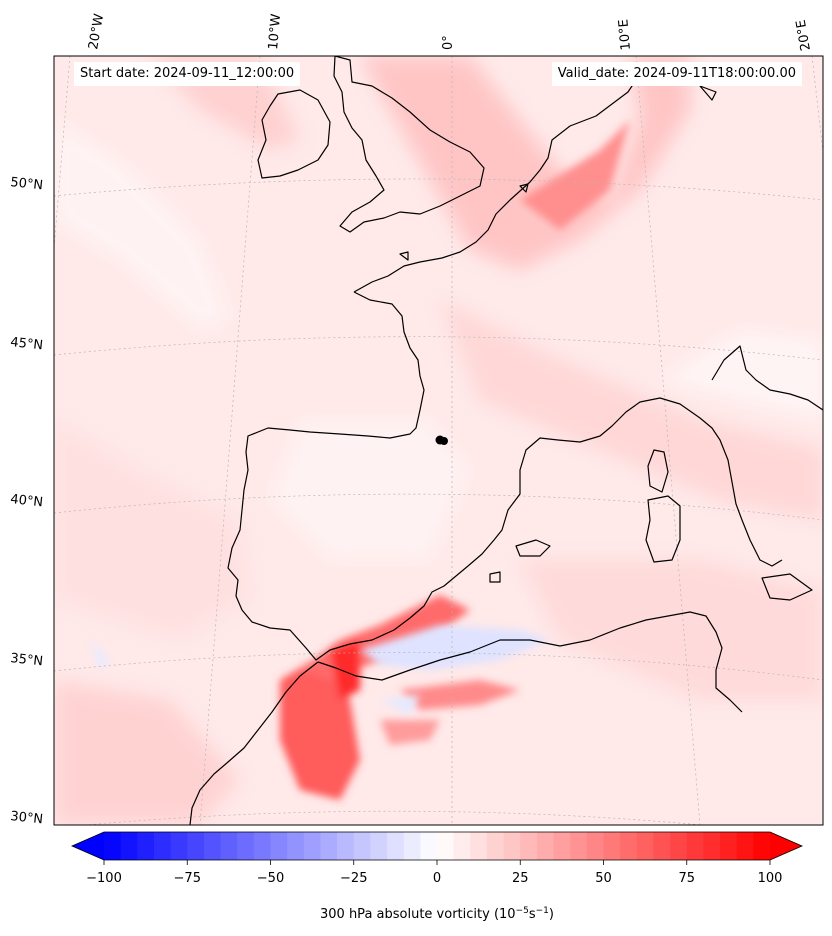 The image size is (832, 936). Describe the element at coordinates (27, 184) in the screenshot. I see `lat-label-50n: 50°N` at that location.